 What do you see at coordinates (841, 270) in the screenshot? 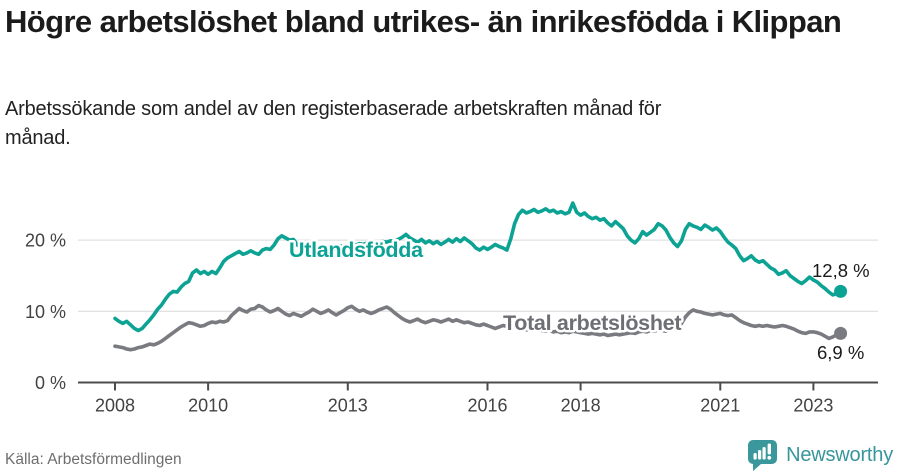
I see `end-value-label-utlandsfodda: 12,8 %` at bounding box center [841, 270].